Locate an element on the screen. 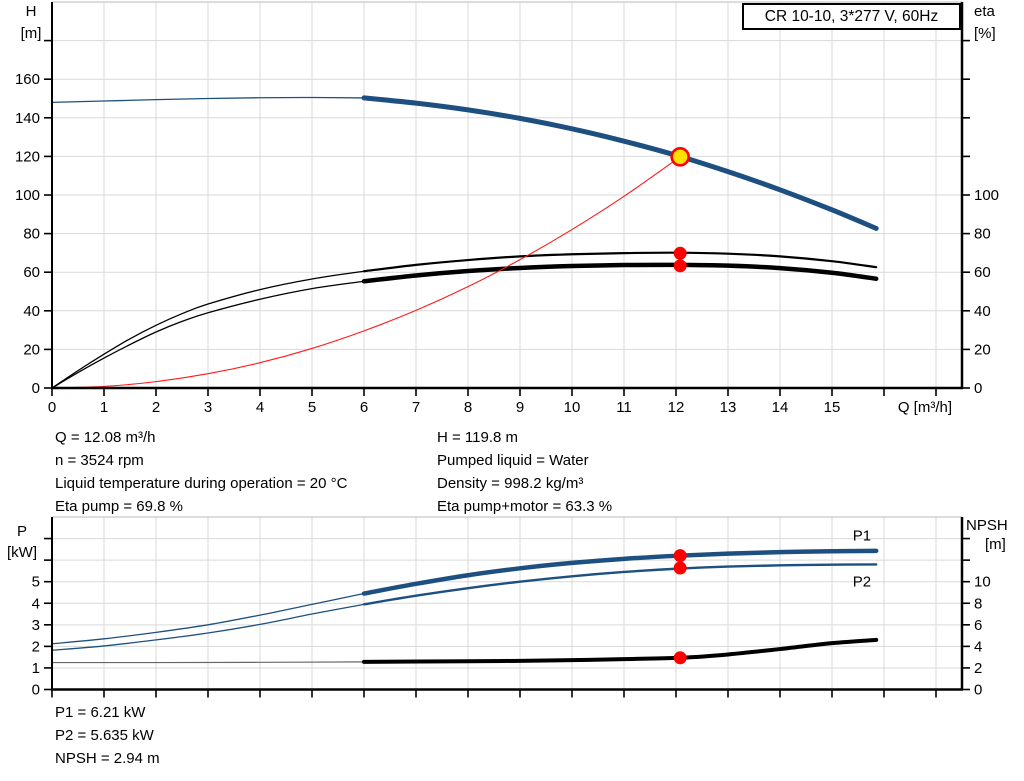  y-tick-label-right: 100 is located at coordinates (986, 195).